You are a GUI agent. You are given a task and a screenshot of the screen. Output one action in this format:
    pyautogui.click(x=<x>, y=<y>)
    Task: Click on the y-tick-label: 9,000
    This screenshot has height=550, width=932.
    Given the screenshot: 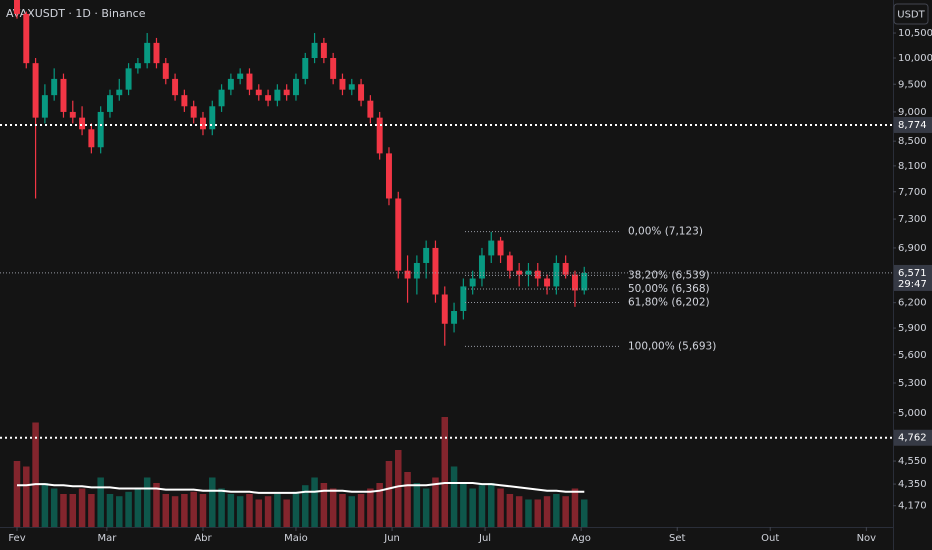 What is the action you would take?
    pyautogui.click(x=912, y=112)
    